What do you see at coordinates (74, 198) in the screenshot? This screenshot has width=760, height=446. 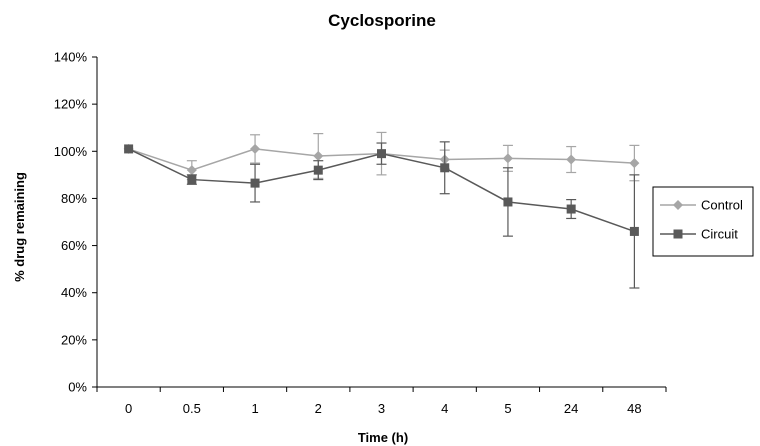 I see `y-tick-label: 80%` at bounding box center [74, 198].